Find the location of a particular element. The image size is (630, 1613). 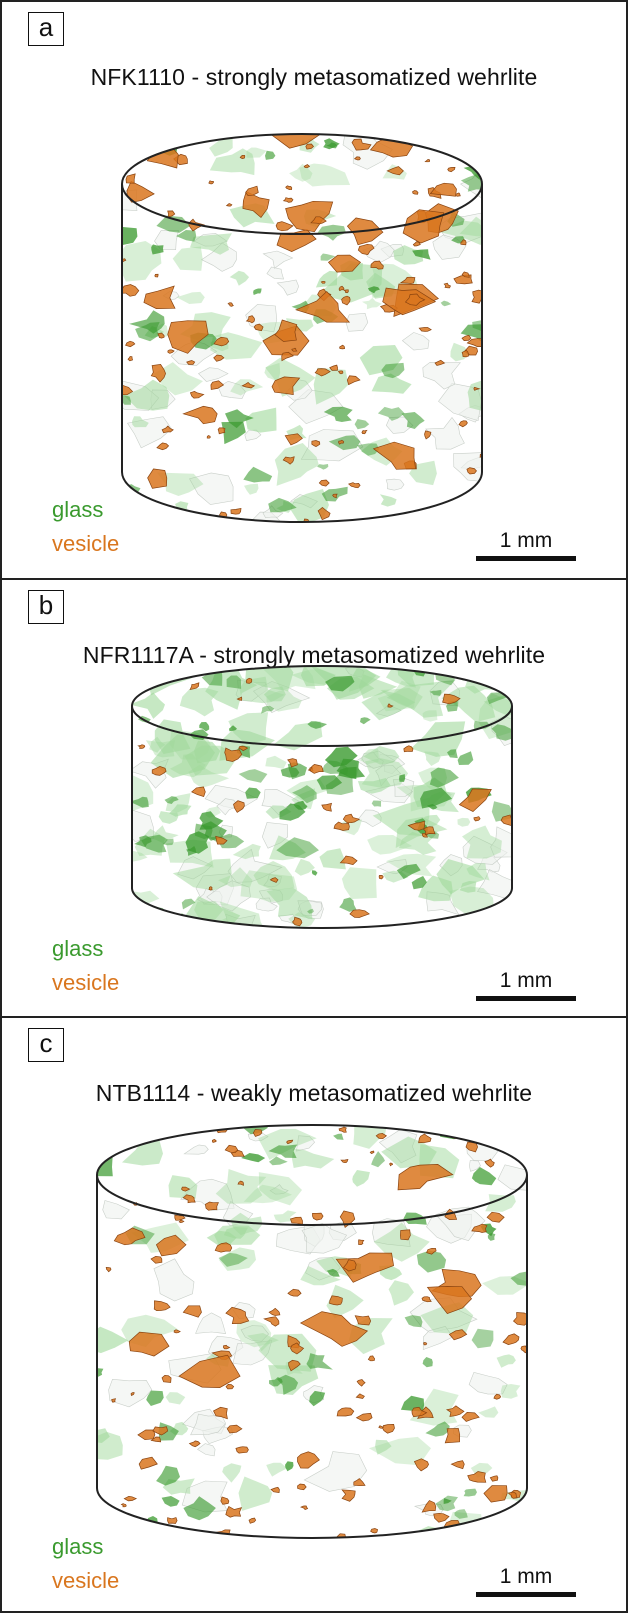

scale-bar-label: 1 mm is located at coordinates (526, 1576).